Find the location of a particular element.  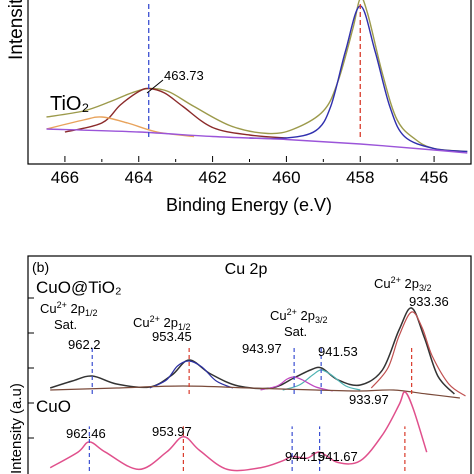

panel-b-bottom-peak-value-2: 944.15 is located at coordinates (305, 456).